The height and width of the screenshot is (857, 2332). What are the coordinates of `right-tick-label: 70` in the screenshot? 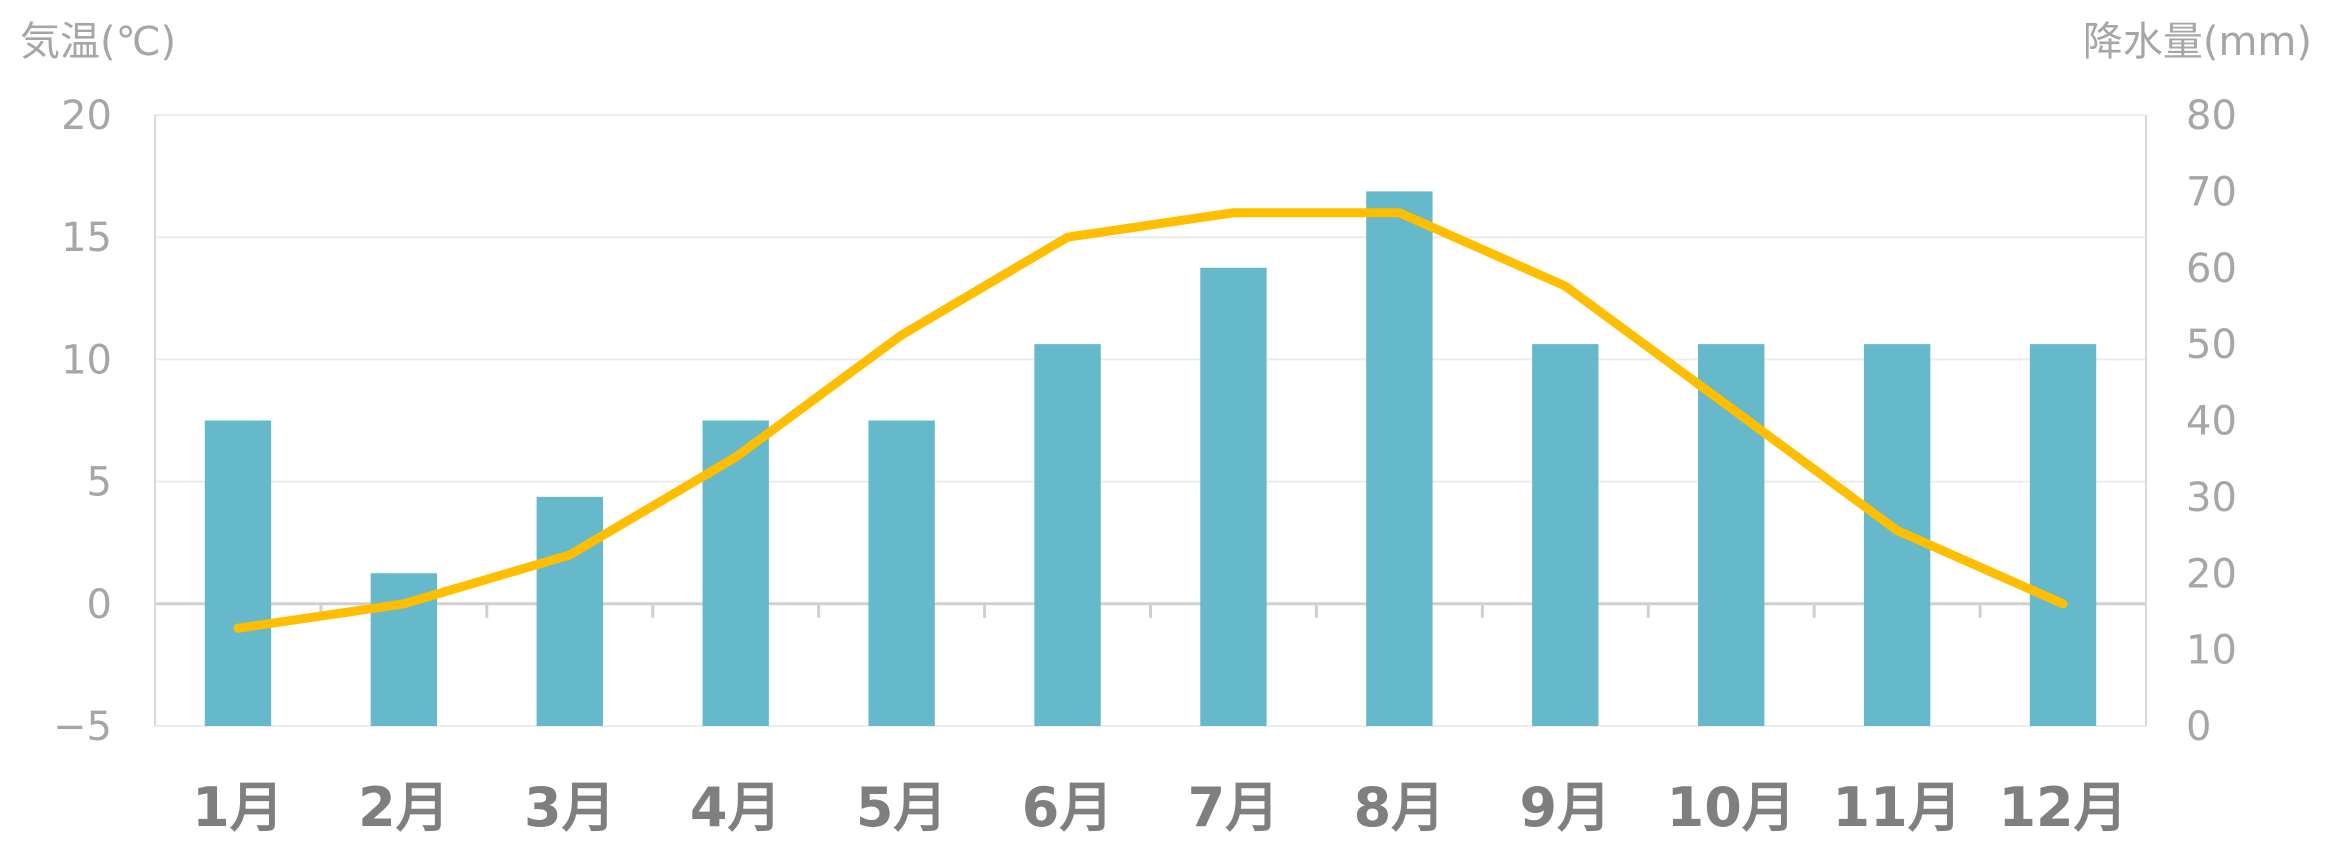 It's located at (2211, 192).